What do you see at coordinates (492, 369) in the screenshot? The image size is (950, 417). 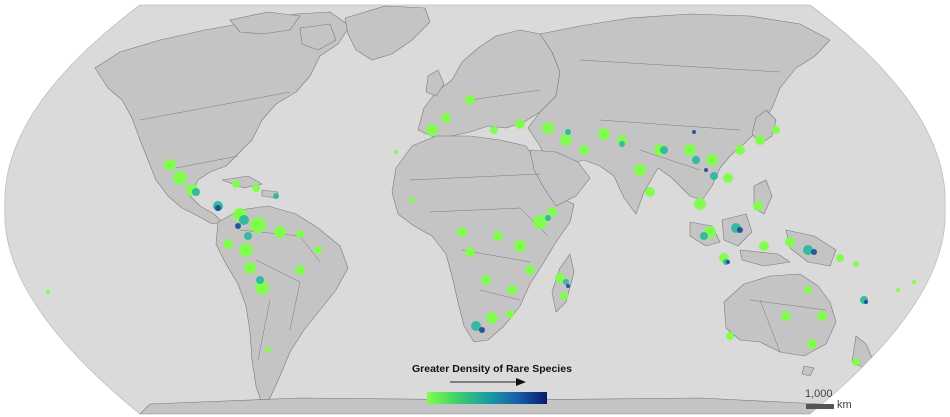 I see `legend-title: Greater Density of Rare Species` at bounding box center [492, 369].